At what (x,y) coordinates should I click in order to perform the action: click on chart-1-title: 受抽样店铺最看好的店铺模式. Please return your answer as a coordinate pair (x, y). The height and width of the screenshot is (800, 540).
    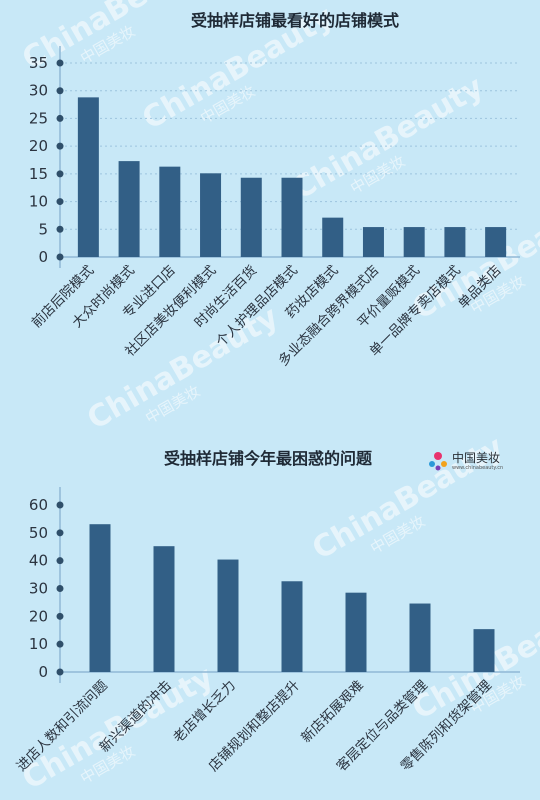
    Looking at the image, I should click on (295, 20).